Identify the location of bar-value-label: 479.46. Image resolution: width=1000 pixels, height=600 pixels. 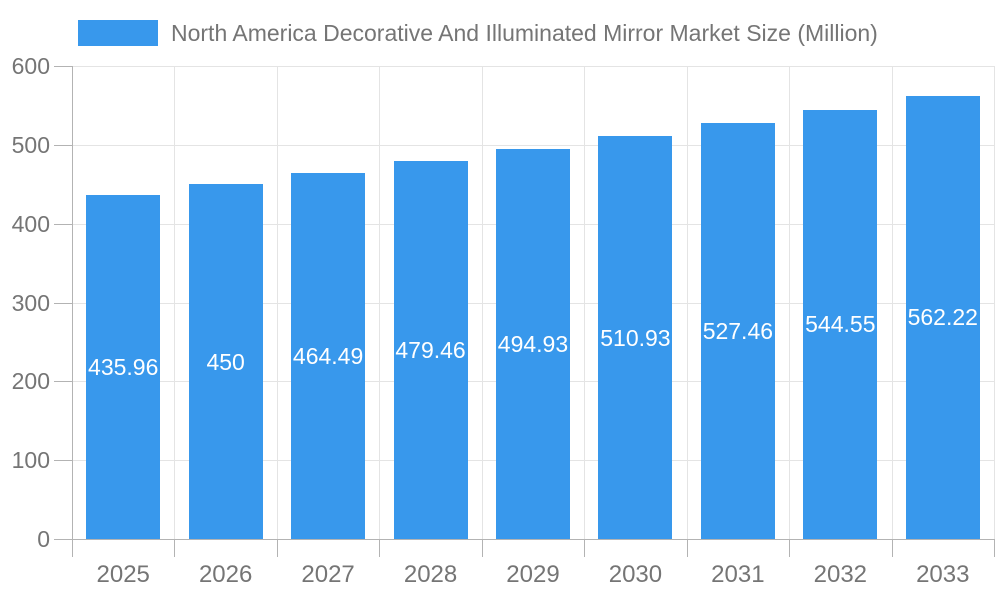
(430, 350).